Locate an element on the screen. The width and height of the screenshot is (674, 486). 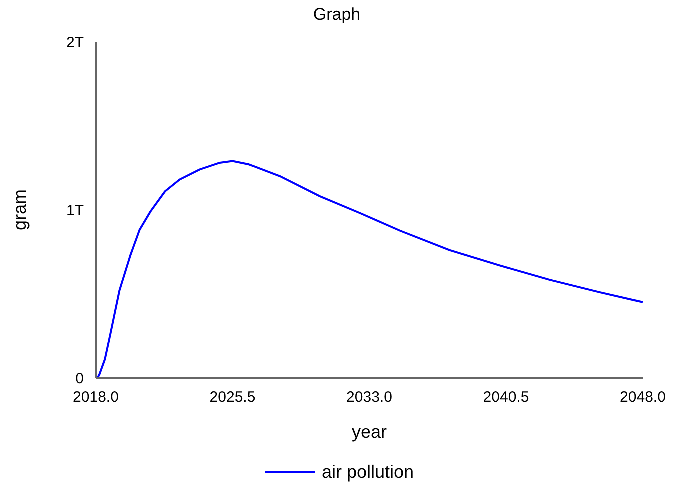
x-axis-title: year is located at coordinates (370, 432).